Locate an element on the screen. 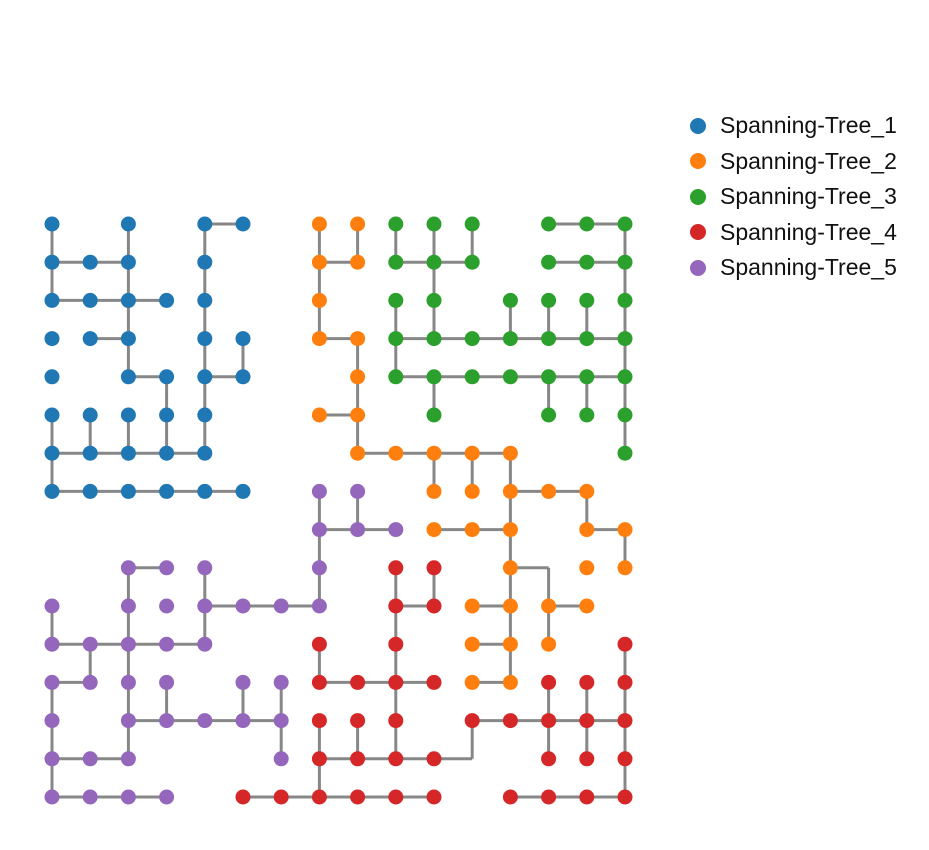 The image size is (929, 850). legend-item-spanning-tree-3: Spanning-Tree_3 is located at coordinates (793, 197).